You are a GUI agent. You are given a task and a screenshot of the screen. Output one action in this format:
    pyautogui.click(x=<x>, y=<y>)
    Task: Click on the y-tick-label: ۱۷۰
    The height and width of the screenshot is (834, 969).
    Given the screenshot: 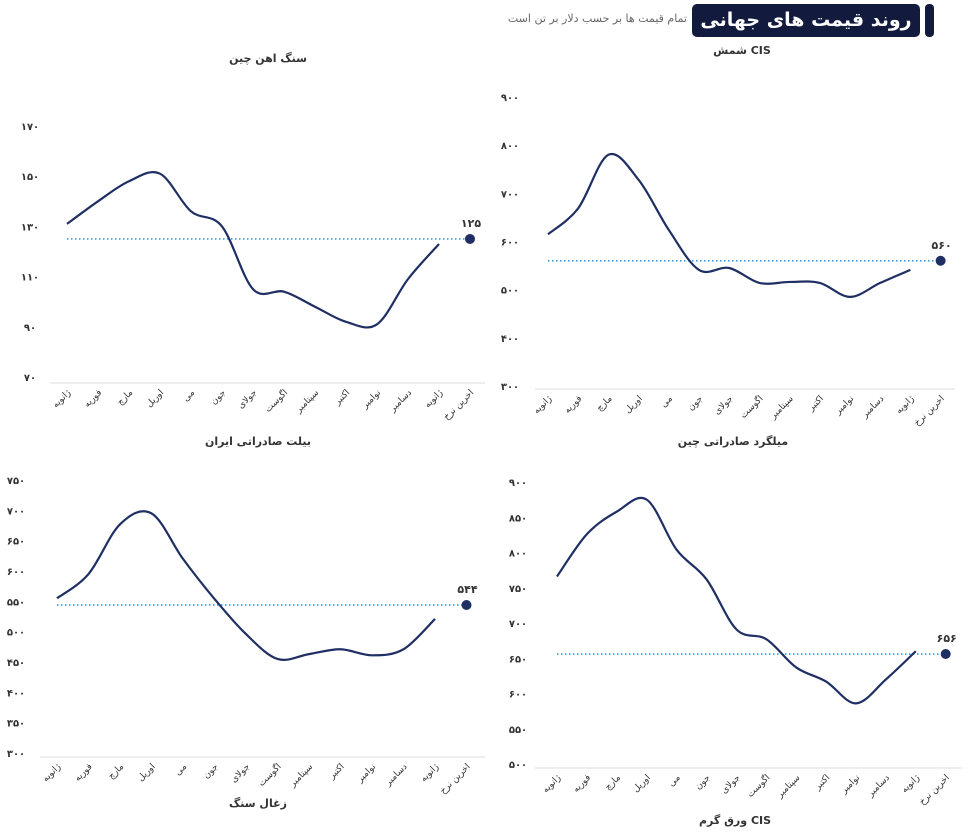 What is the action you would take?
    pyautogui.click(x=30, y=127)
    